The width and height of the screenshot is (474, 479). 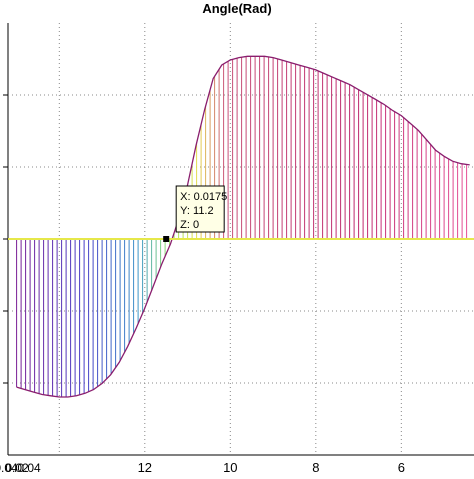 I want to click on x-tick-label: 12, so click(x=145, y=467).